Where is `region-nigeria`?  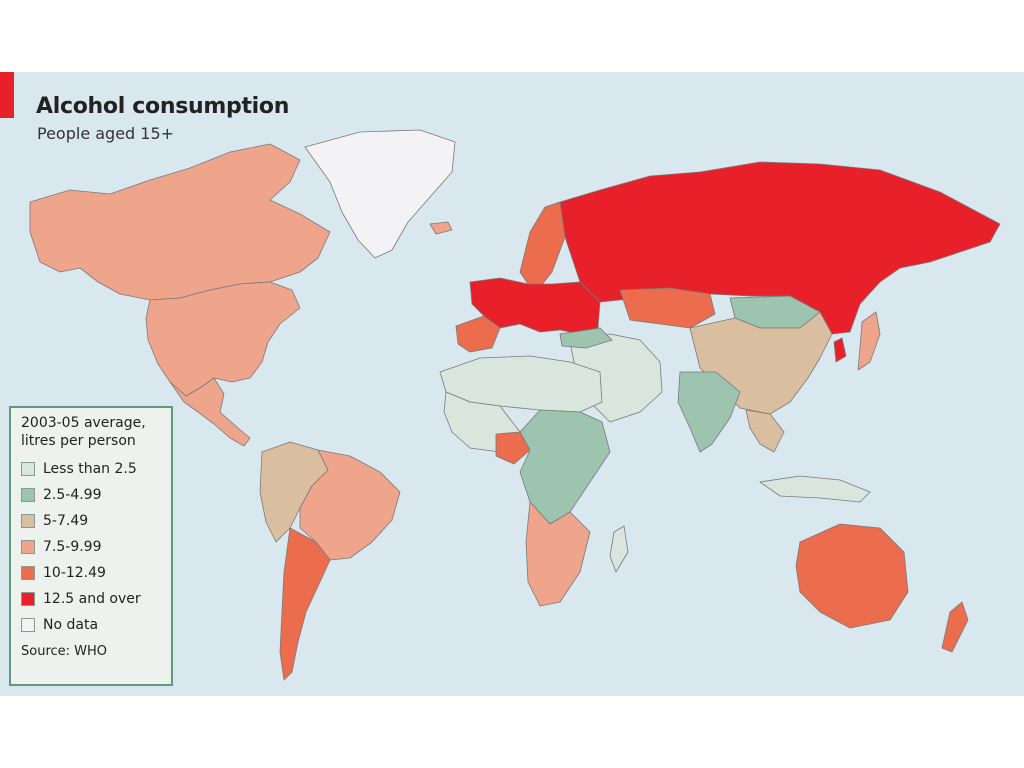
region-nigeria is located at coordinates (513, 448).